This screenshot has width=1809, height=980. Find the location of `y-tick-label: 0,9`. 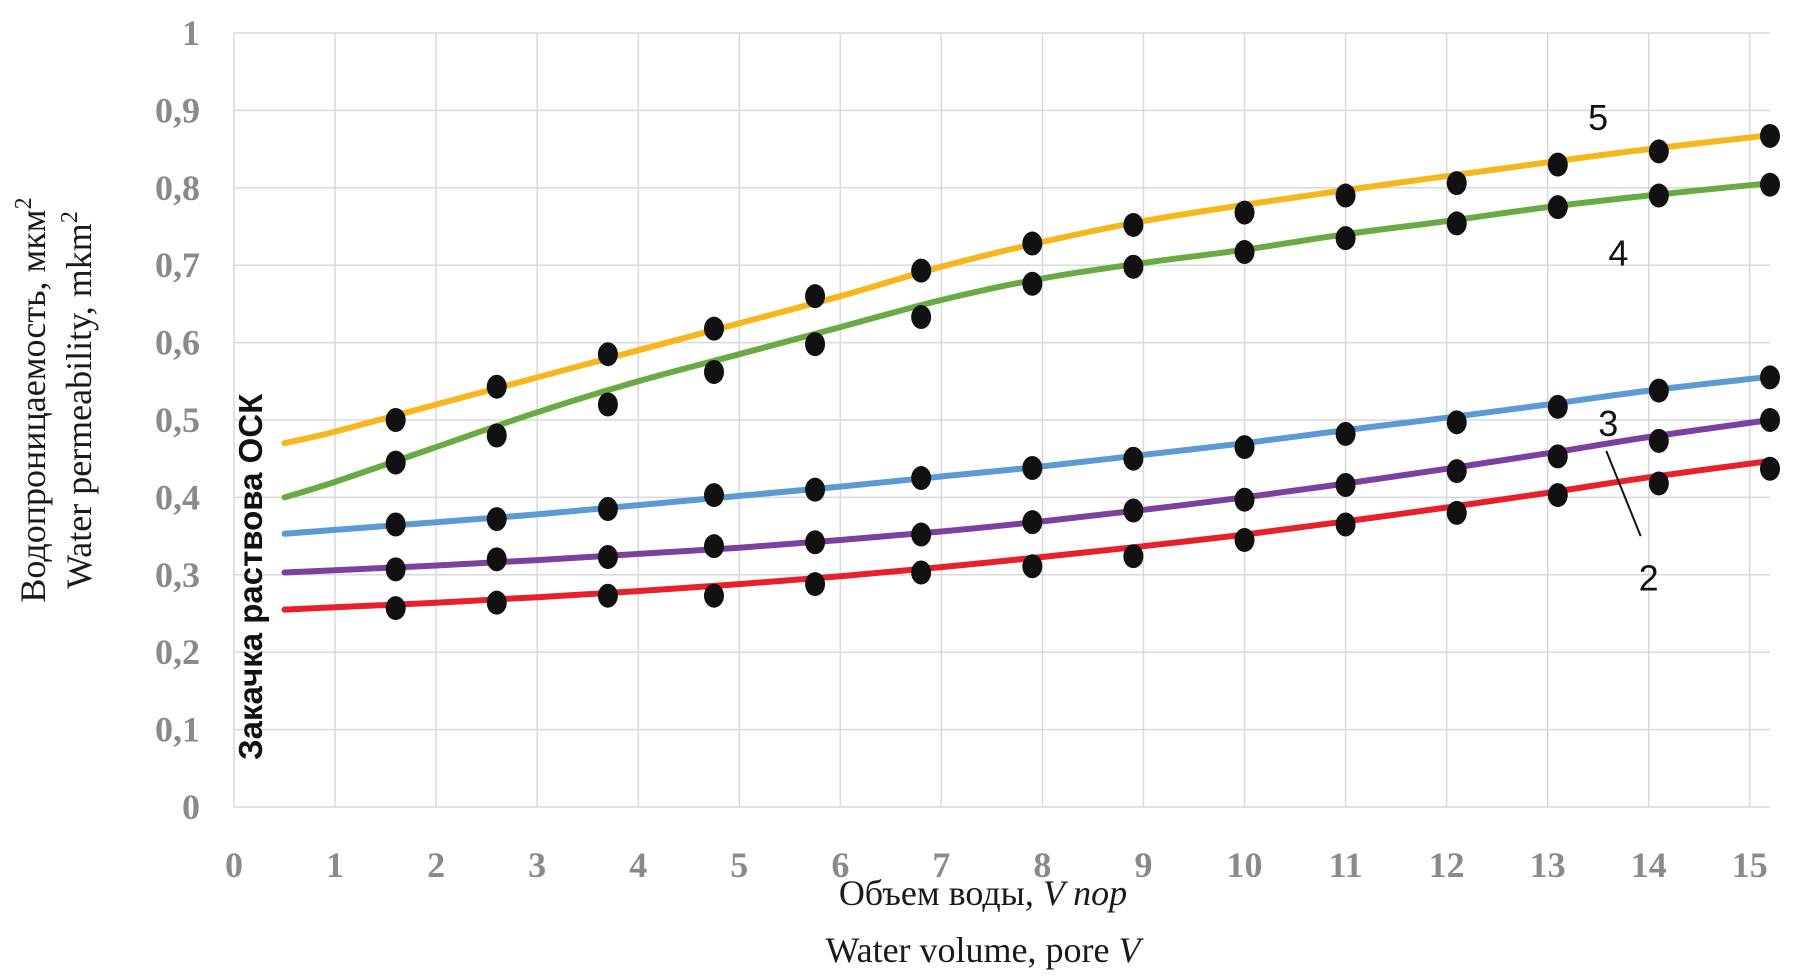

y-tick-label: 0,9 is located at coordinates (177, 110).